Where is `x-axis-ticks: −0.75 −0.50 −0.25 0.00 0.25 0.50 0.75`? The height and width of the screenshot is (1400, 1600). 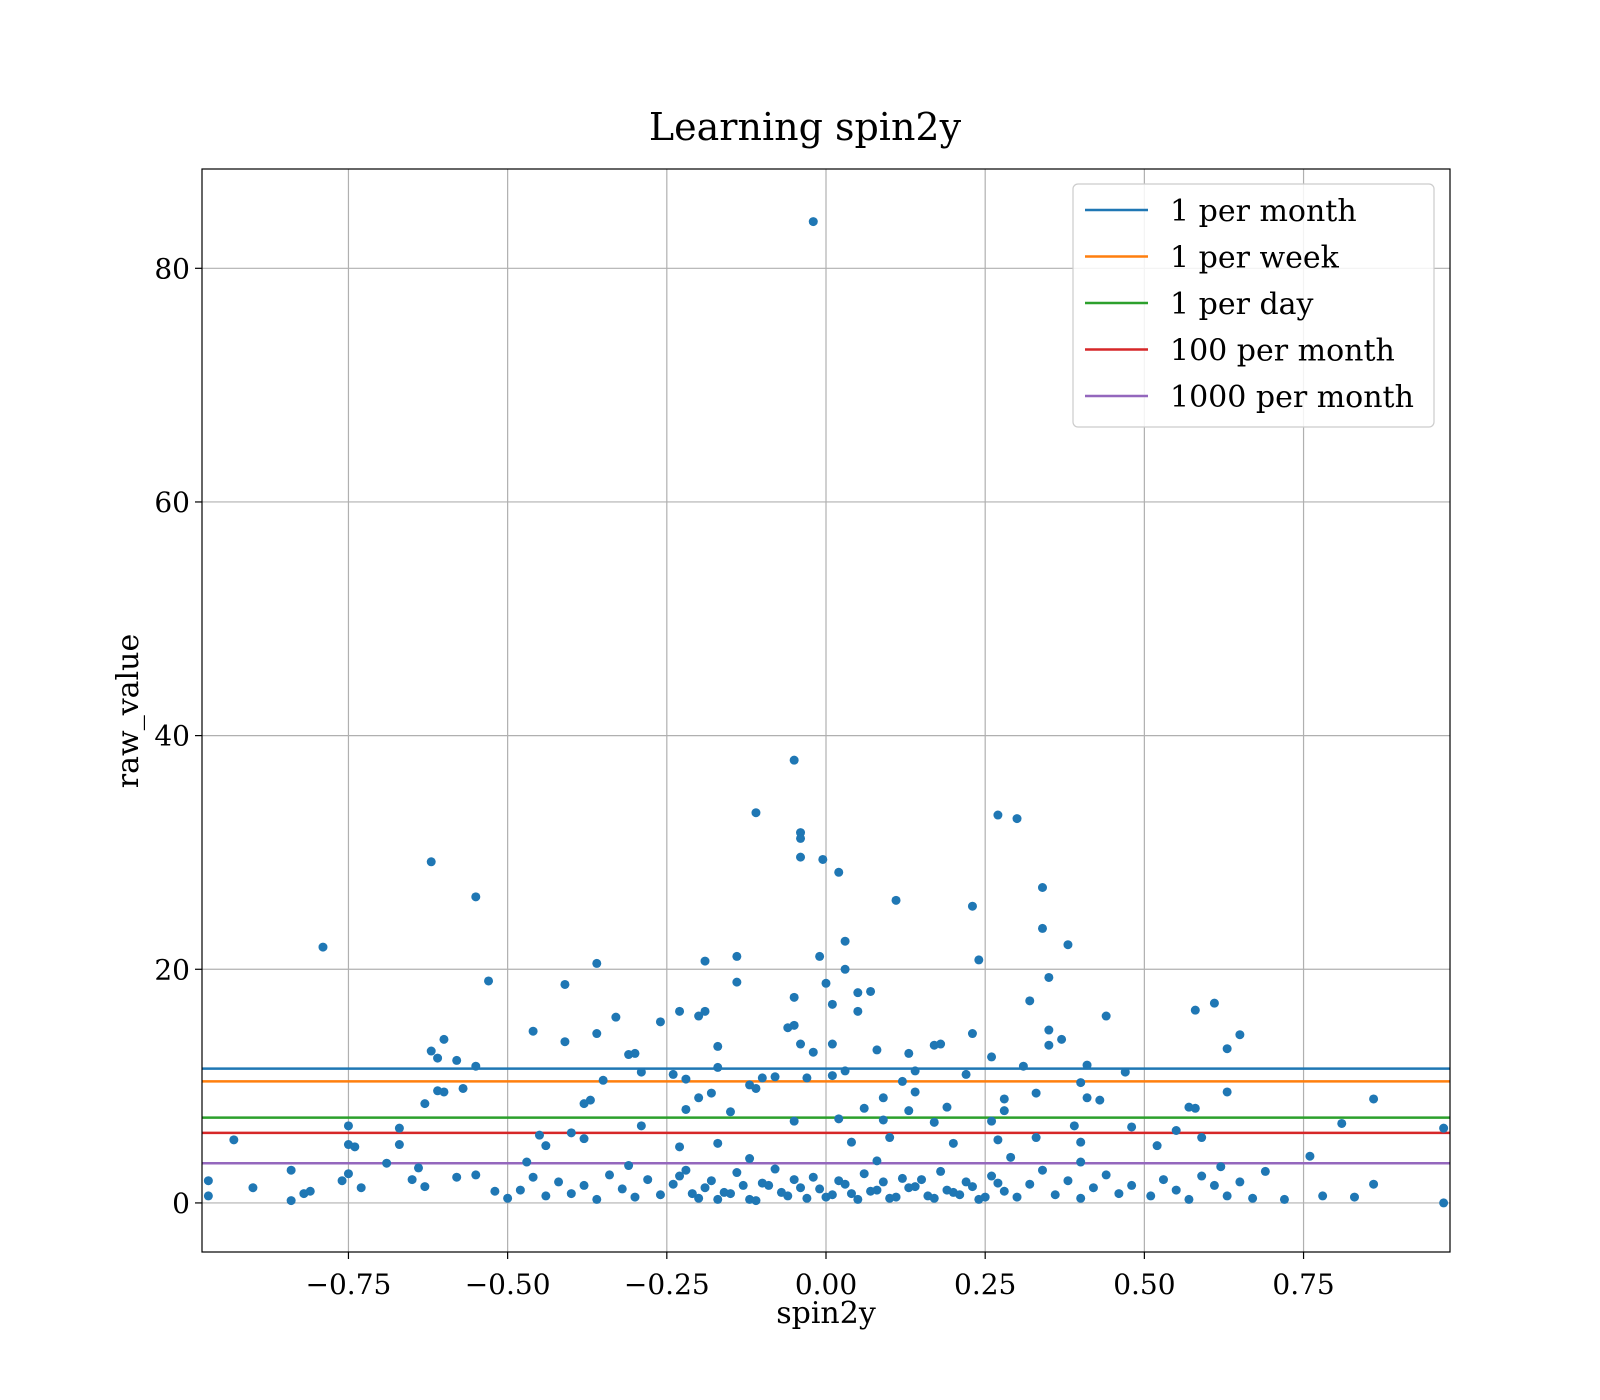
x-axis-ticks: −0.75 −0.50 −0.25 0.00 0.25 0.50 0.75 is located at coordinates (820, 1276).